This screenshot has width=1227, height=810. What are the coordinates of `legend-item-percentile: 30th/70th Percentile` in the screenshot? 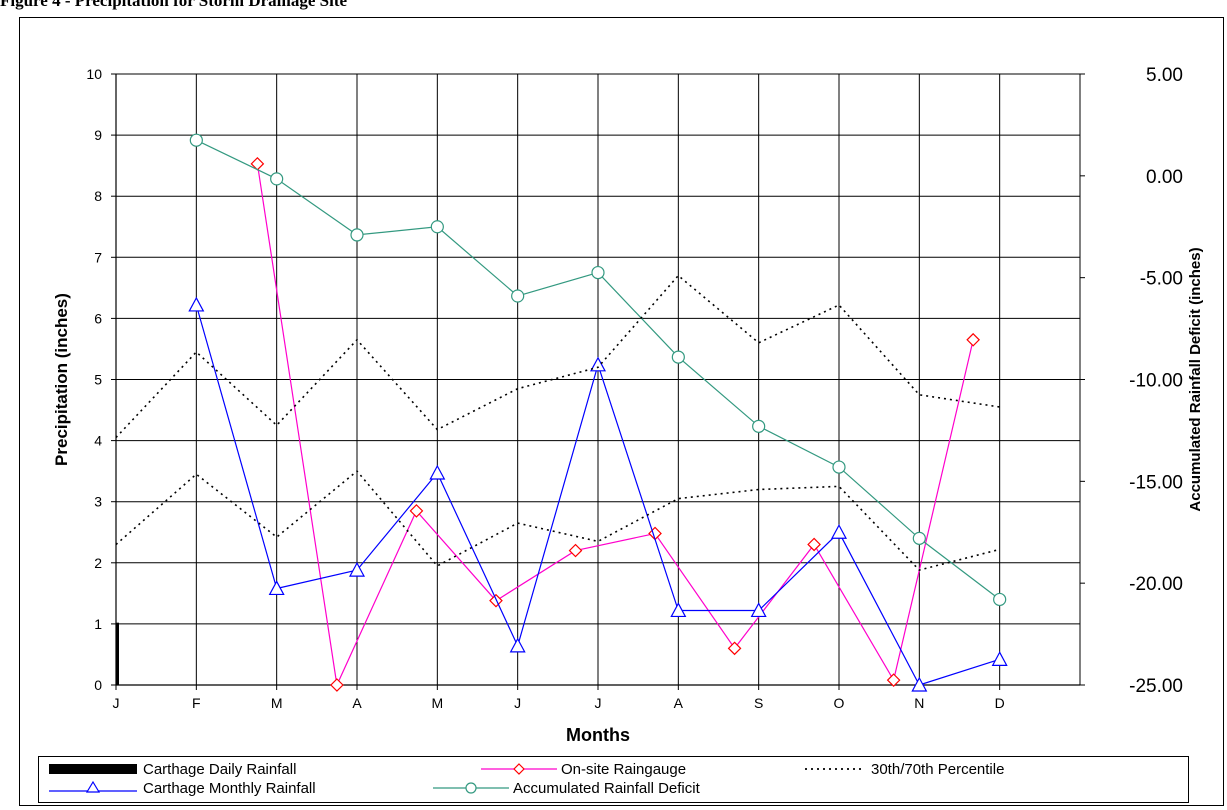 It's located at (903, 769).